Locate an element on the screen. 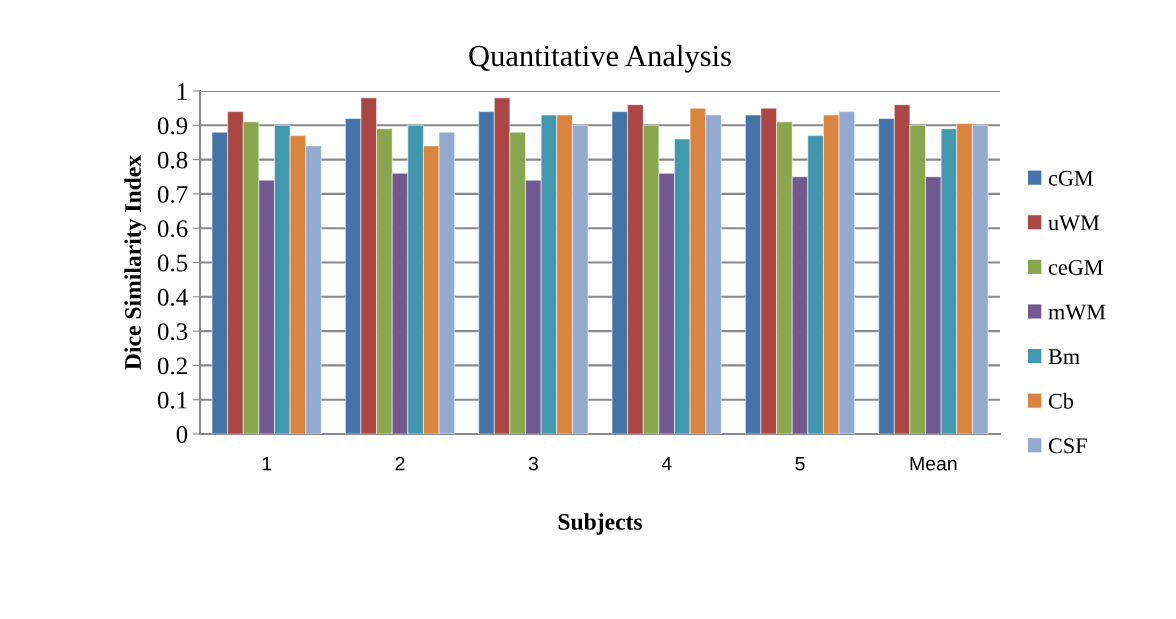 The image size is (1176, 619). y-tick-label: 0.5 is located at coordinates (172, 263).